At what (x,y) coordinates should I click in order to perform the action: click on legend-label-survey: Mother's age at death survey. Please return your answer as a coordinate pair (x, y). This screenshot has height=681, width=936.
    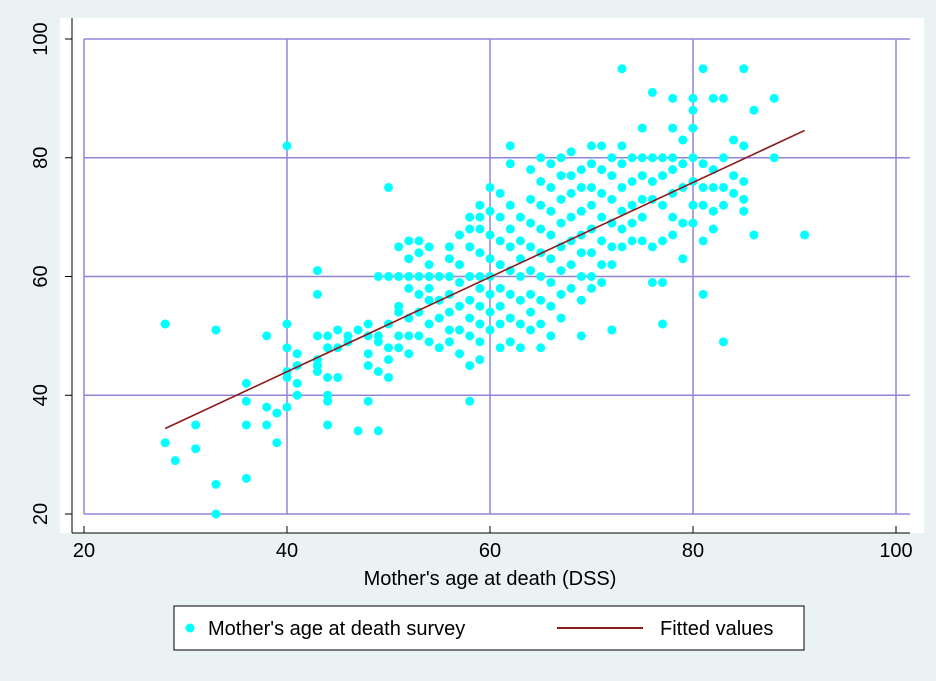
    Looking at the image, I should click on (336, 629).